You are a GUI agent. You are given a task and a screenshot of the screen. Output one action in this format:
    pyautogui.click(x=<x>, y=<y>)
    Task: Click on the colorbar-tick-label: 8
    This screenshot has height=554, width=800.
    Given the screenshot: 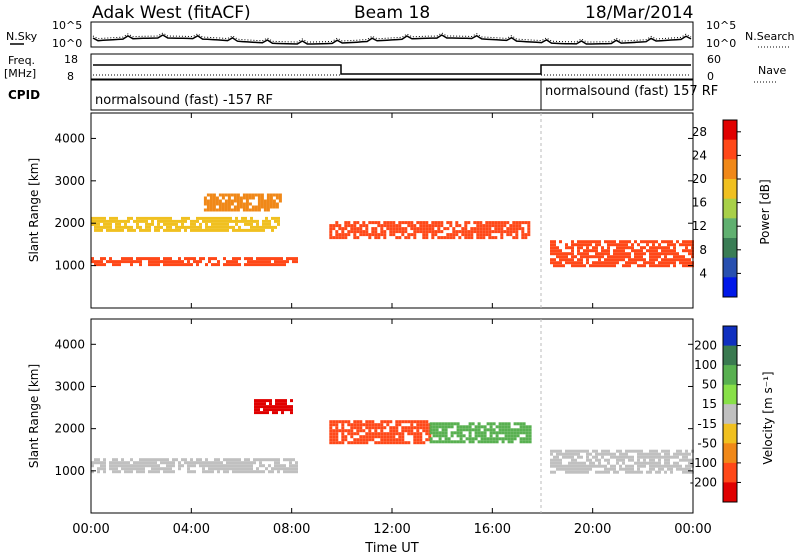 What is the action you would take?
    pyautogui.click(x=703, y=250)
    